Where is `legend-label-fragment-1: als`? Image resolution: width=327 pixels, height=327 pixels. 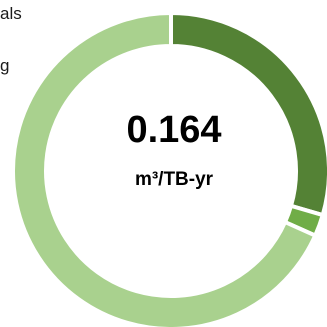
legend-label-fragment-1: als is located at coordinates (11, 13).